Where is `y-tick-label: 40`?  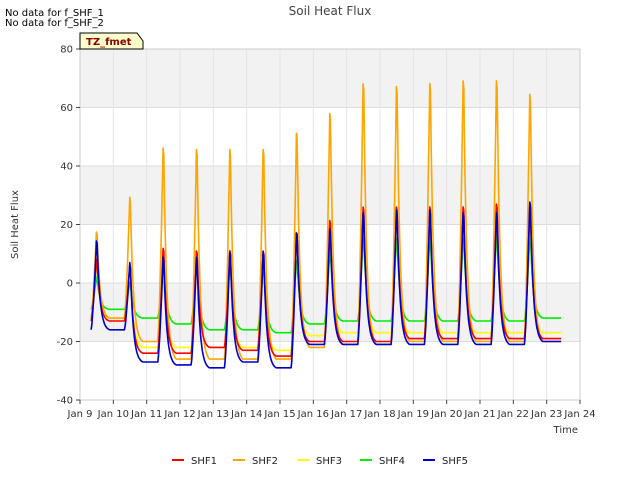 y-tick-label: 40 is located at coordinates (66, 167).